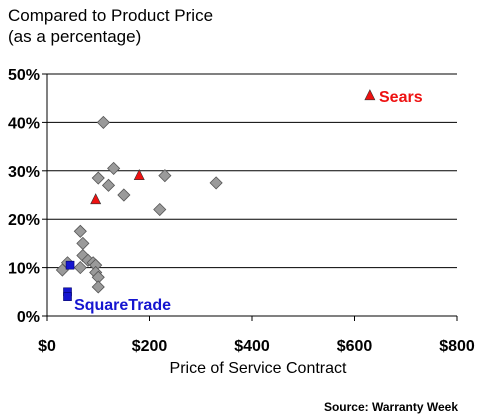 The image size is (480, 420). I want to click on y-tick-label: 10%, so click(24, 269).